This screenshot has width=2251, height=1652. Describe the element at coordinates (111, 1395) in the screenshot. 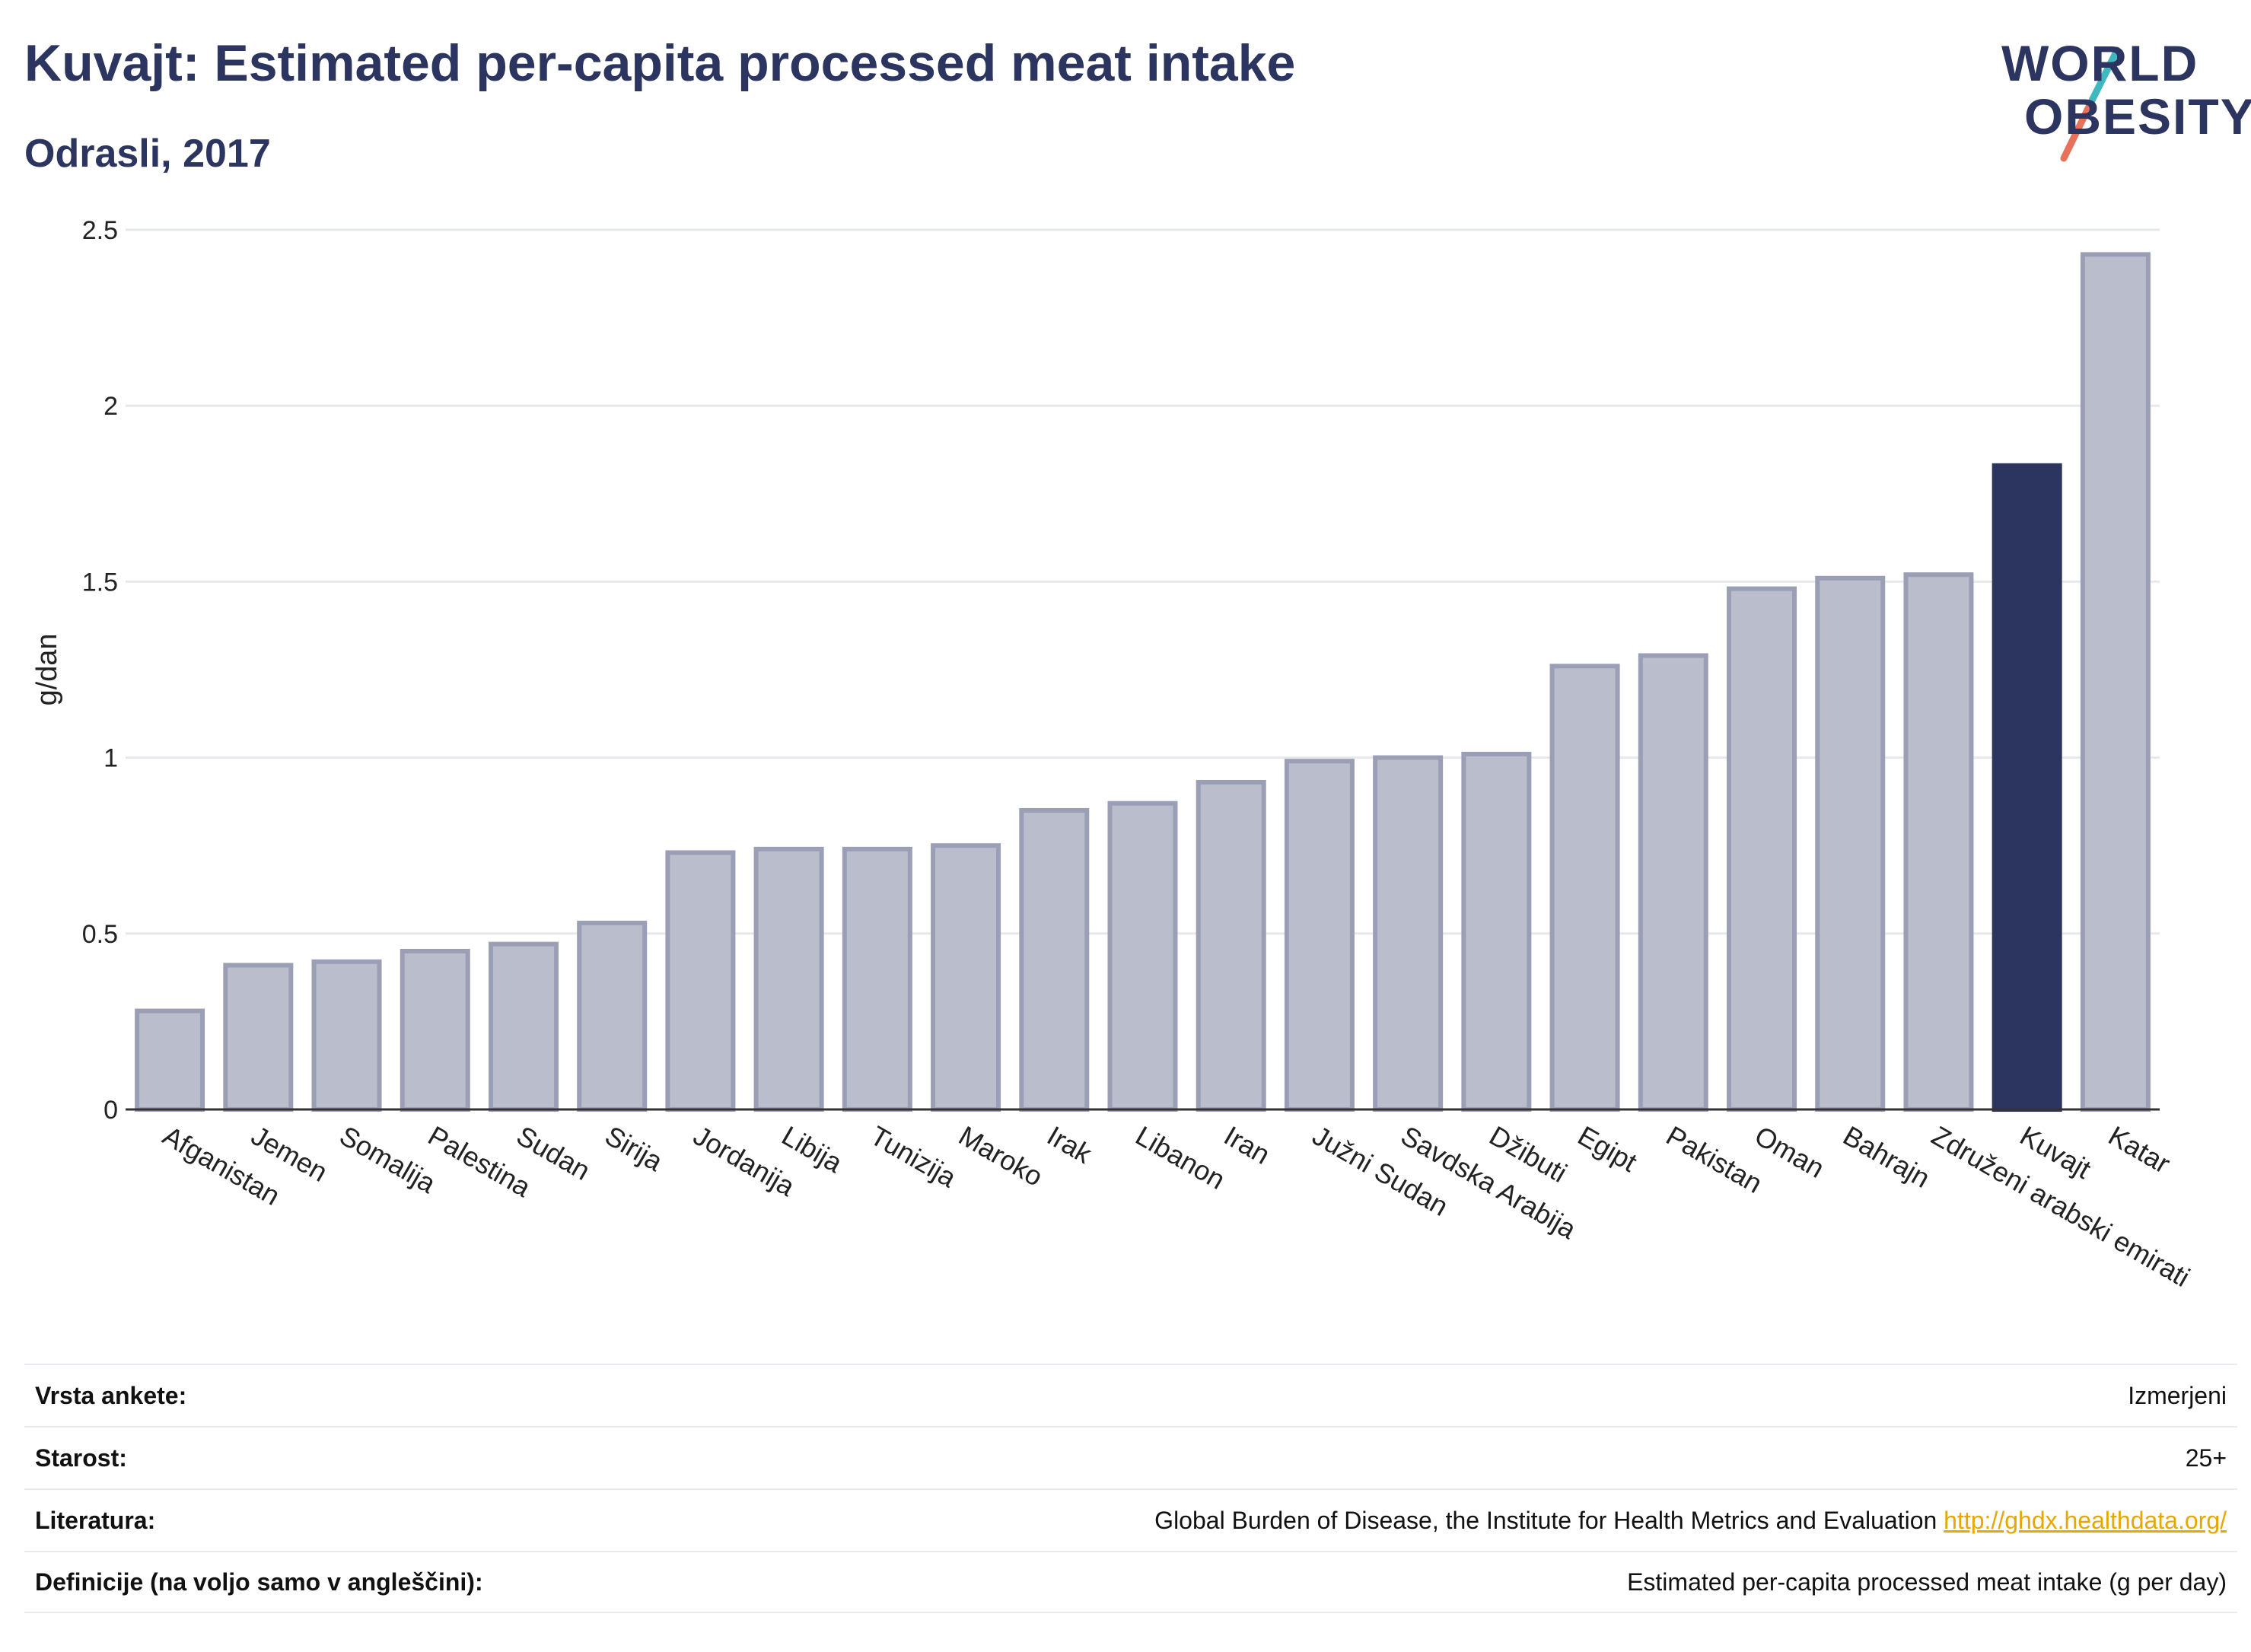

I see `info-label: Vrsta ankete:` at that location.